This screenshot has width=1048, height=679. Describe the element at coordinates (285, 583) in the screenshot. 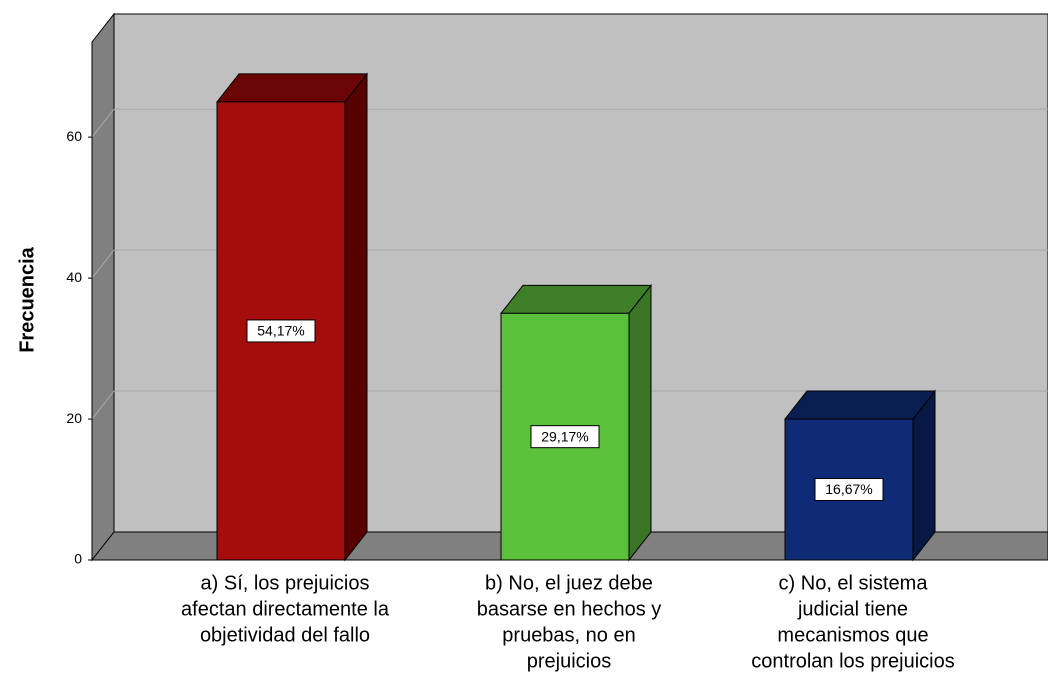

I see `x-tick-label: a) Sí, los prejuicios` at that location.